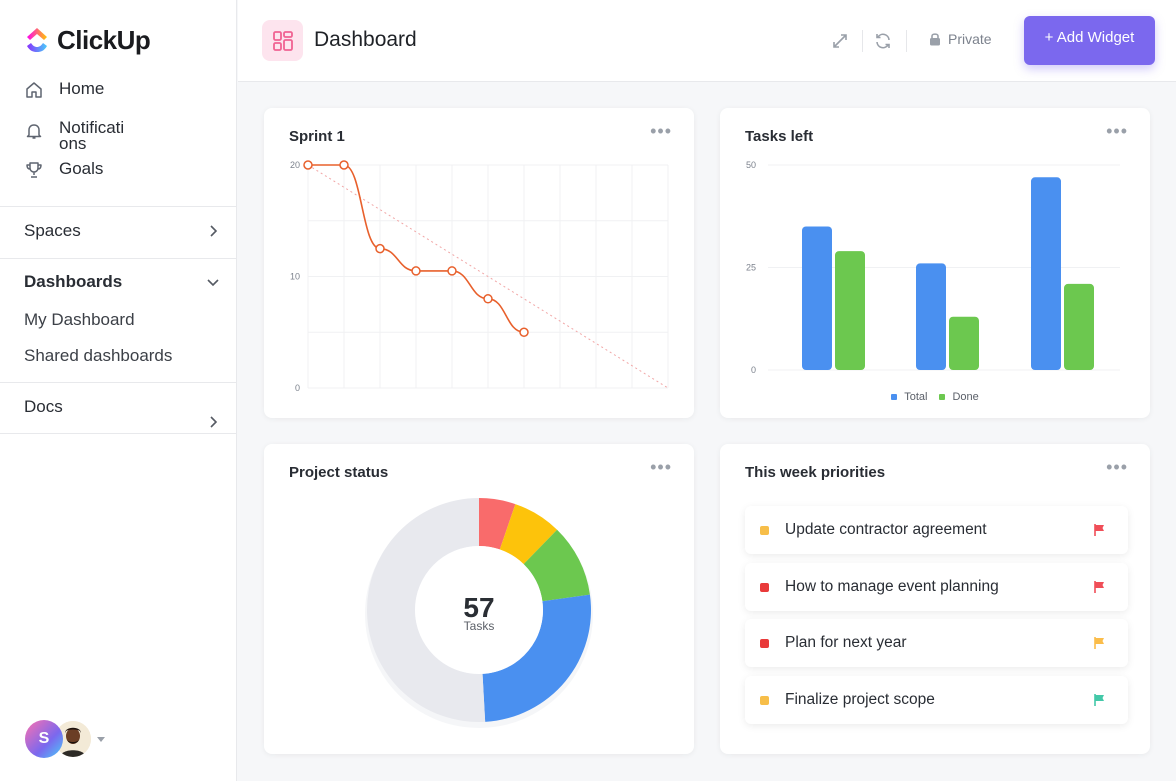 This screenshot has width=1176, height=781. What do you see at coordinates (815, 472) in the screenshot?
I see `widget-title: This week priorities` at bounding box center [815, 472].